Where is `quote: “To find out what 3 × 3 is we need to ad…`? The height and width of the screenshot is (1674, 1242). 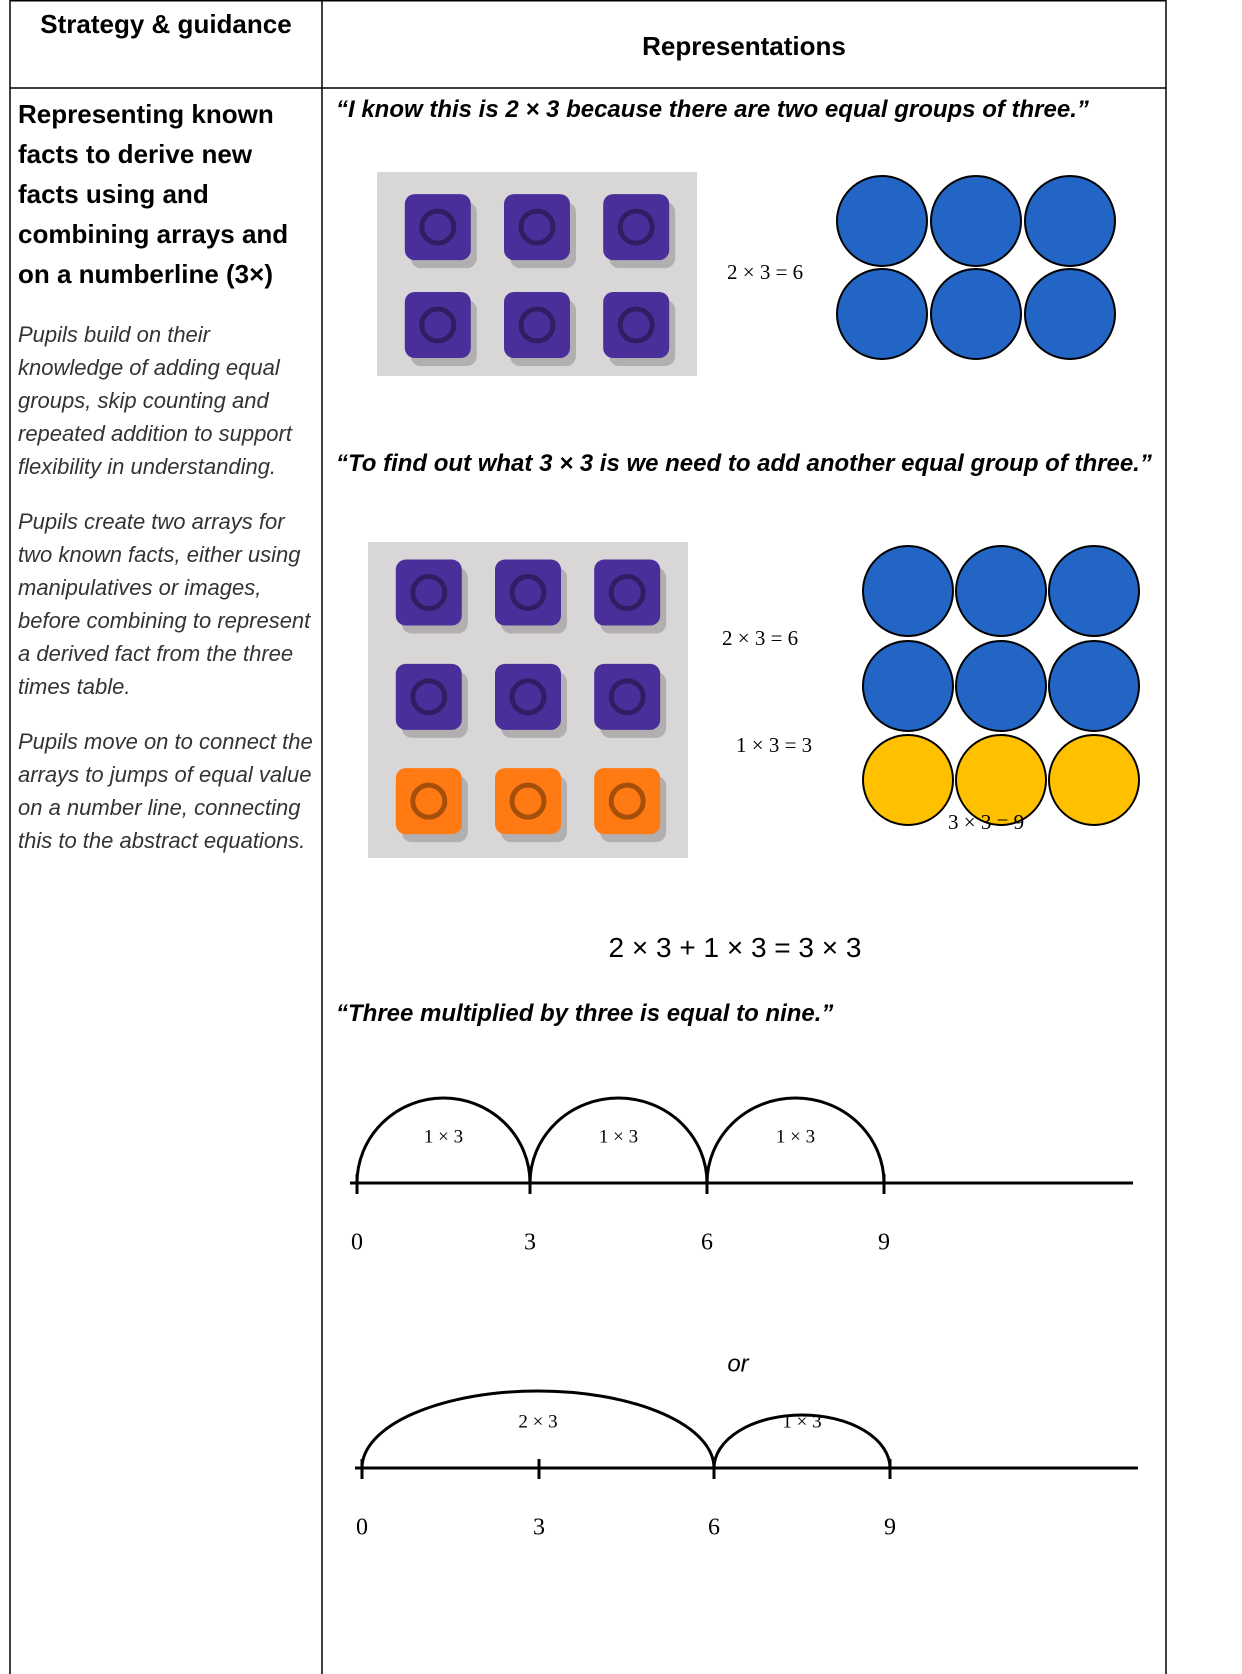 quote: “To find out what 3 × 3 is we need to ad… is located at coordinates (744, 463).